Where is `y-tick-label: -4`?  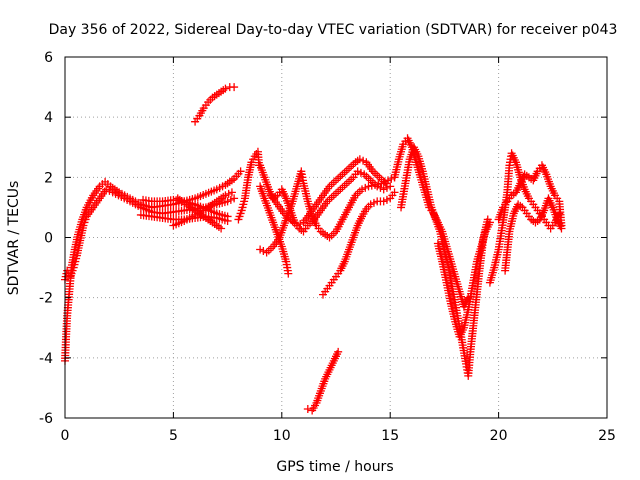 y-tick-label: -4 is located at coordinates (46, 359).